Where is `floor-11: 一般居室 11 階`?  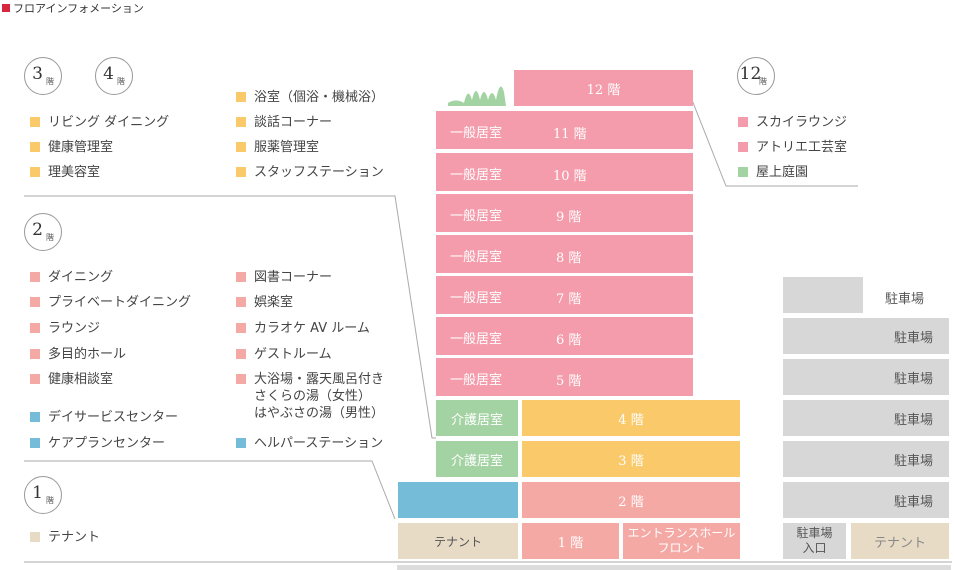 floor-11: 一般居室 11 階 is located at coordinates (564, 130).